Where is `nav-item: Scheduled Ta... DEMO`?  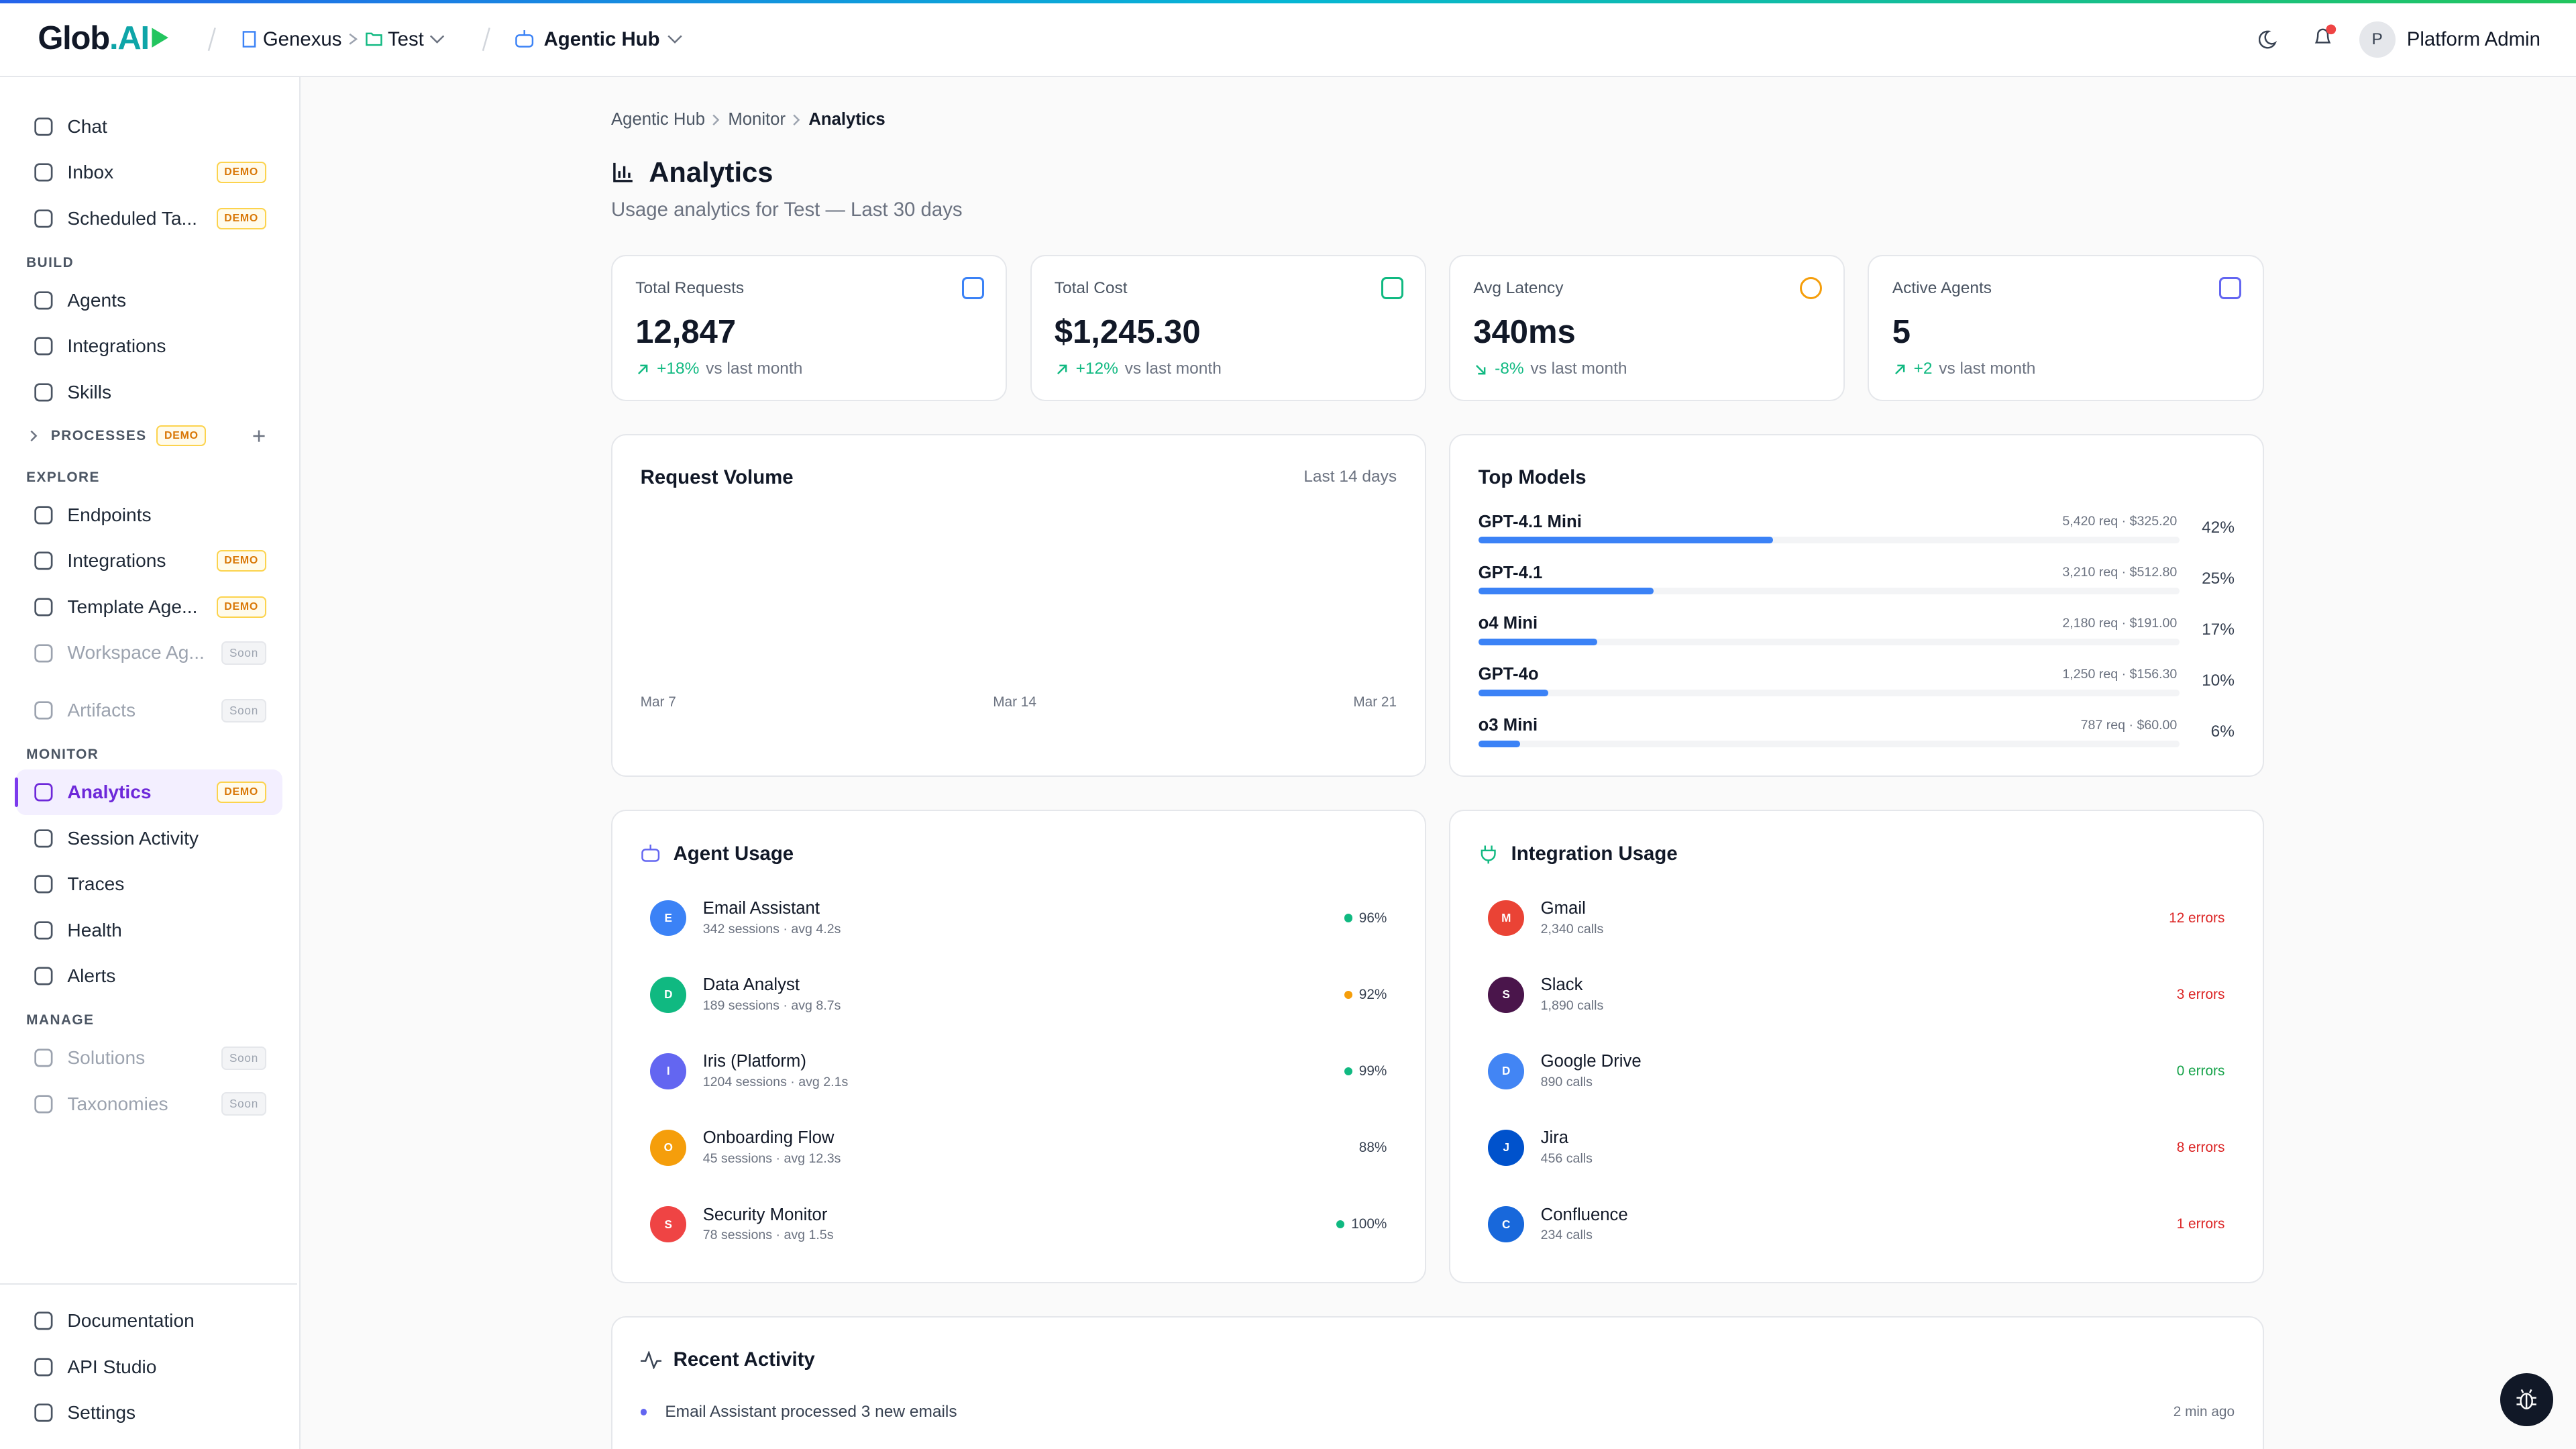
nav-item: Scheduled Ta... DEMO is located at coordinates (149, 218).